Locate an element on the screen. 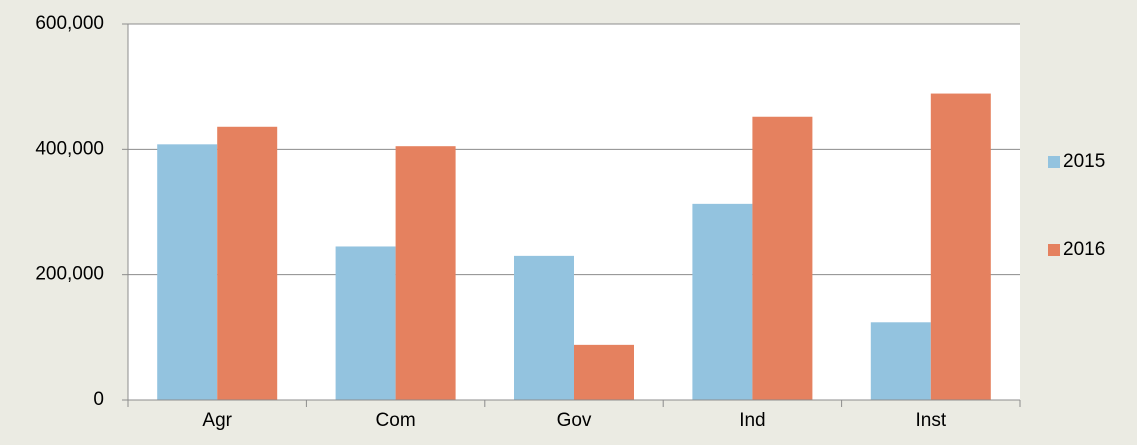  x-tick-label: Agr is located at coordinates (217, 420).